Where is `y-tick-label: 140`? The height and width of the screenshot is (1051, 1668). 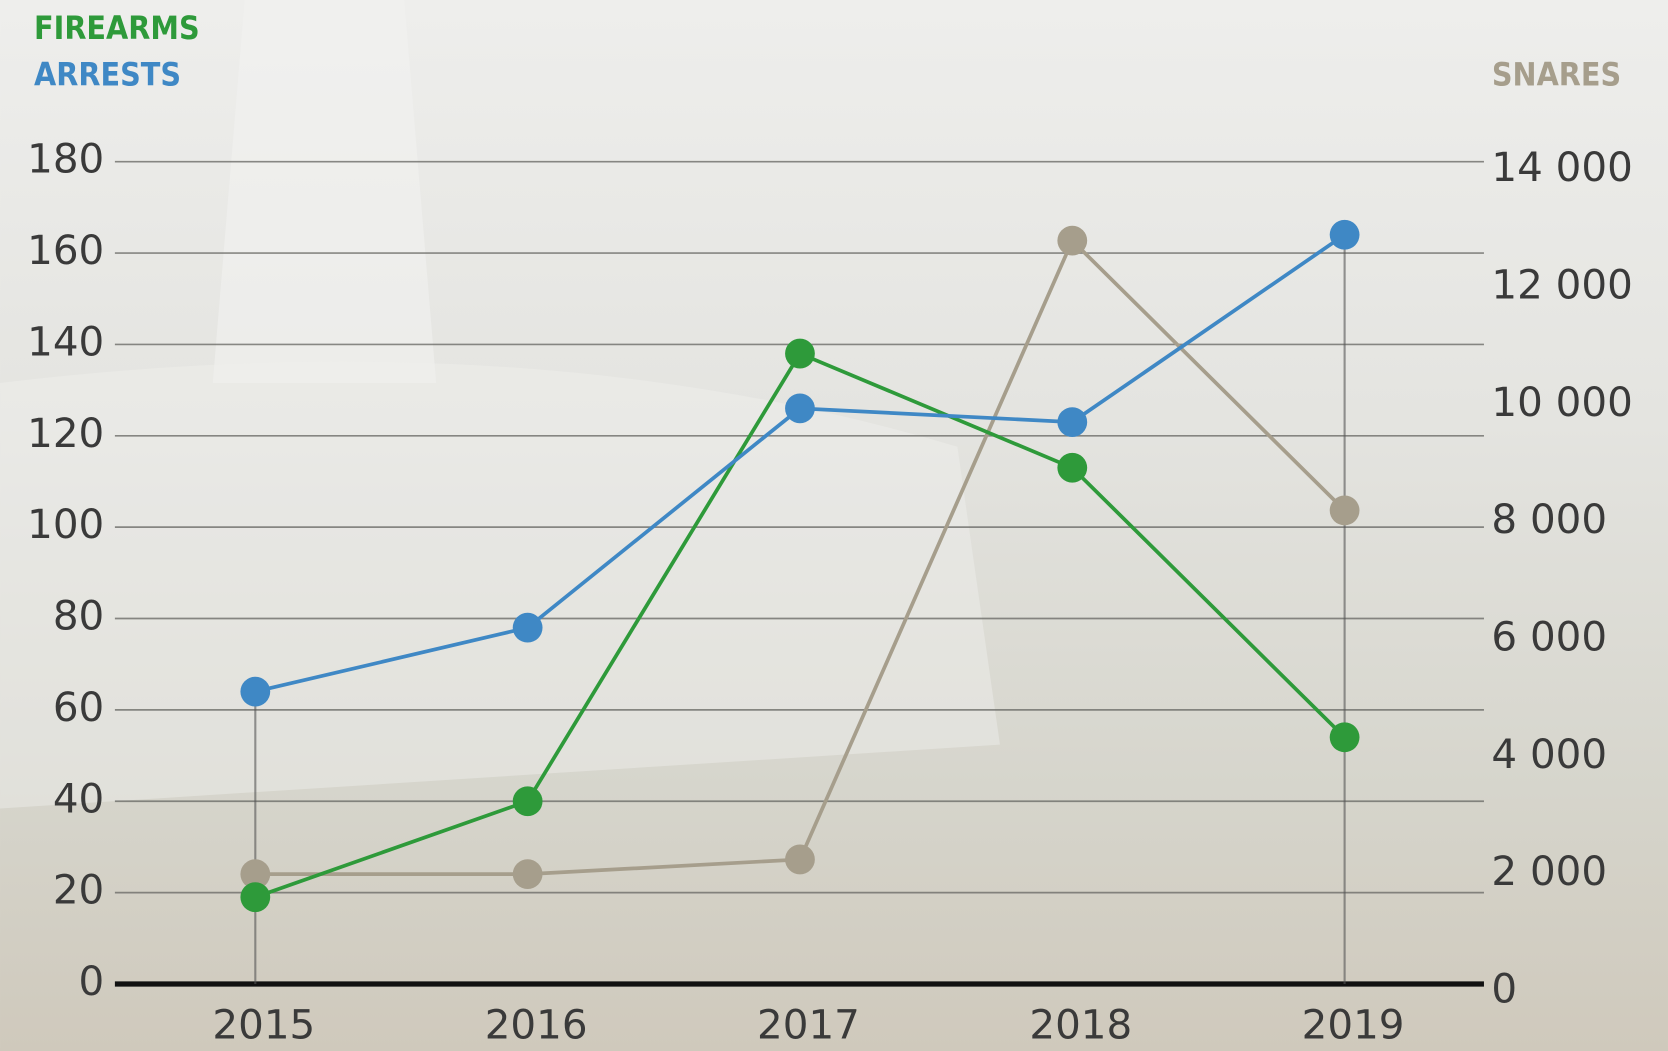 y-tick-label: 140 is located at coordinates (65, 341).